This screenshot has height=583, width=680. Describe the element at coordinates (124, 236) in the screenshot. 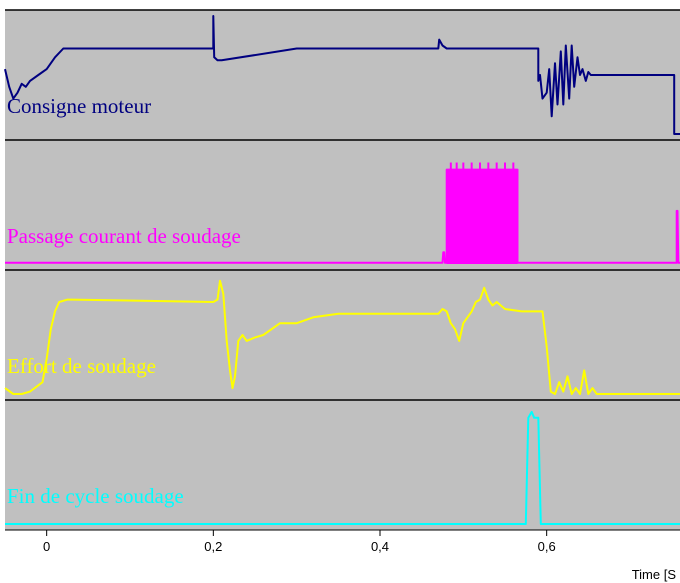

I see `series-label: Passage courant de soudage` at that location.